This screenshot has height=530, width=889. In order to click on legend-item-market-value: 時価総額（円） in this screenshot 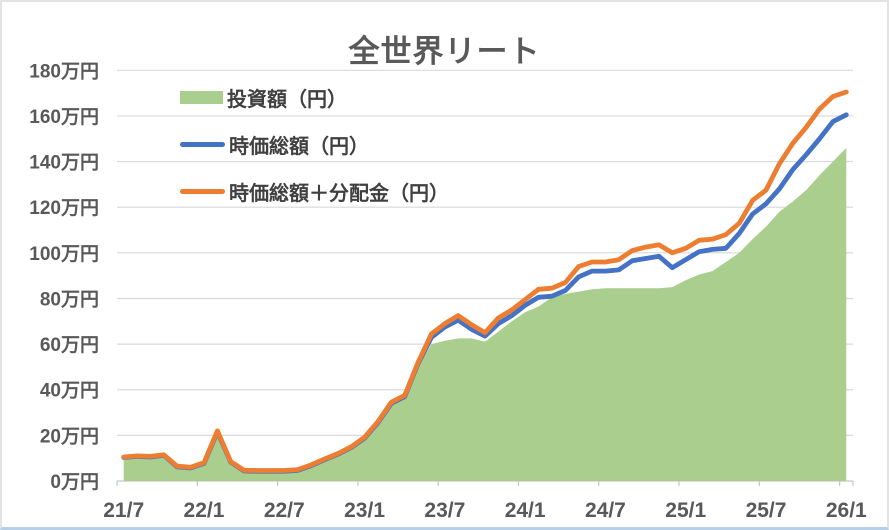, I will do `click(314, 144)`.